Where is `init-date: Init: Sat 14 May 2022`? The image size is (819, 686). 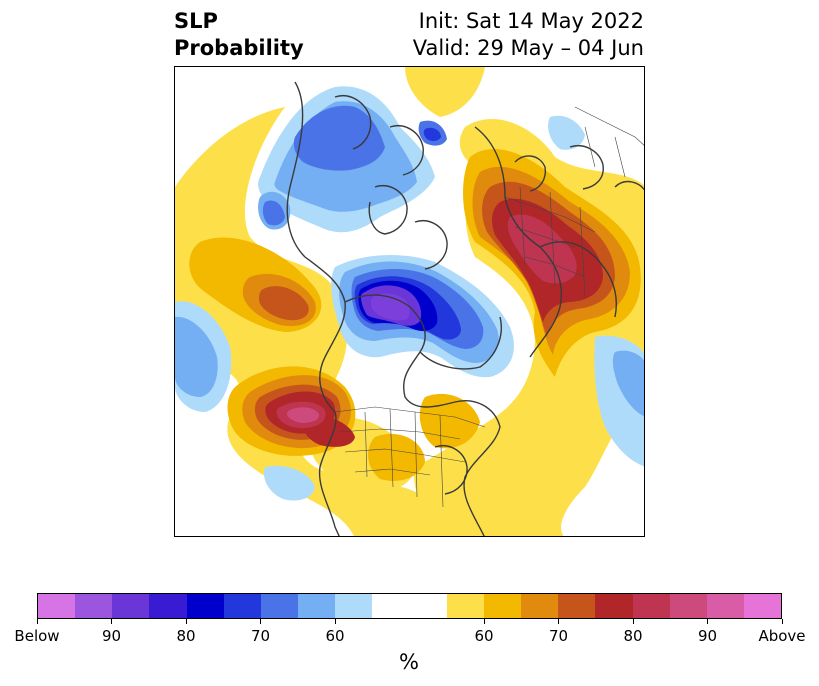
init-date: Init: Sat 14 May 2022 is located at coordinates (531, 21).